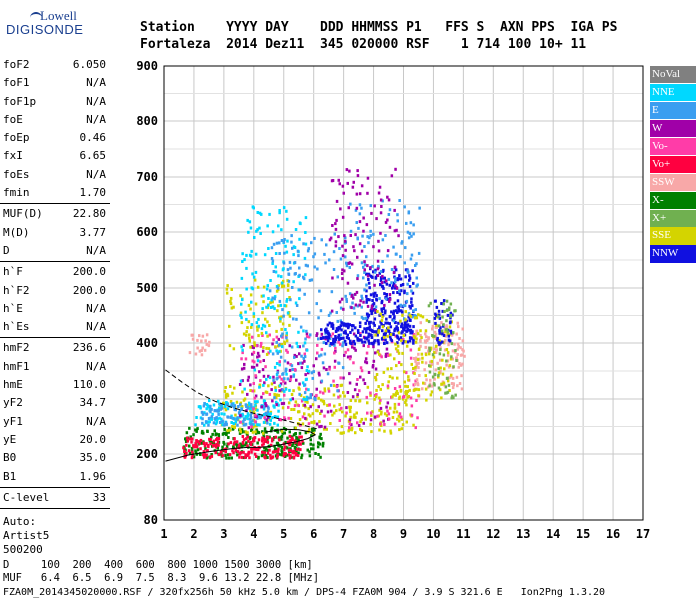 This screenshot has width=700, height=600. What do you see at coordinates (10, 439) in the screenshot?
I see `param-key: yE` at bounding box center [10, 439].